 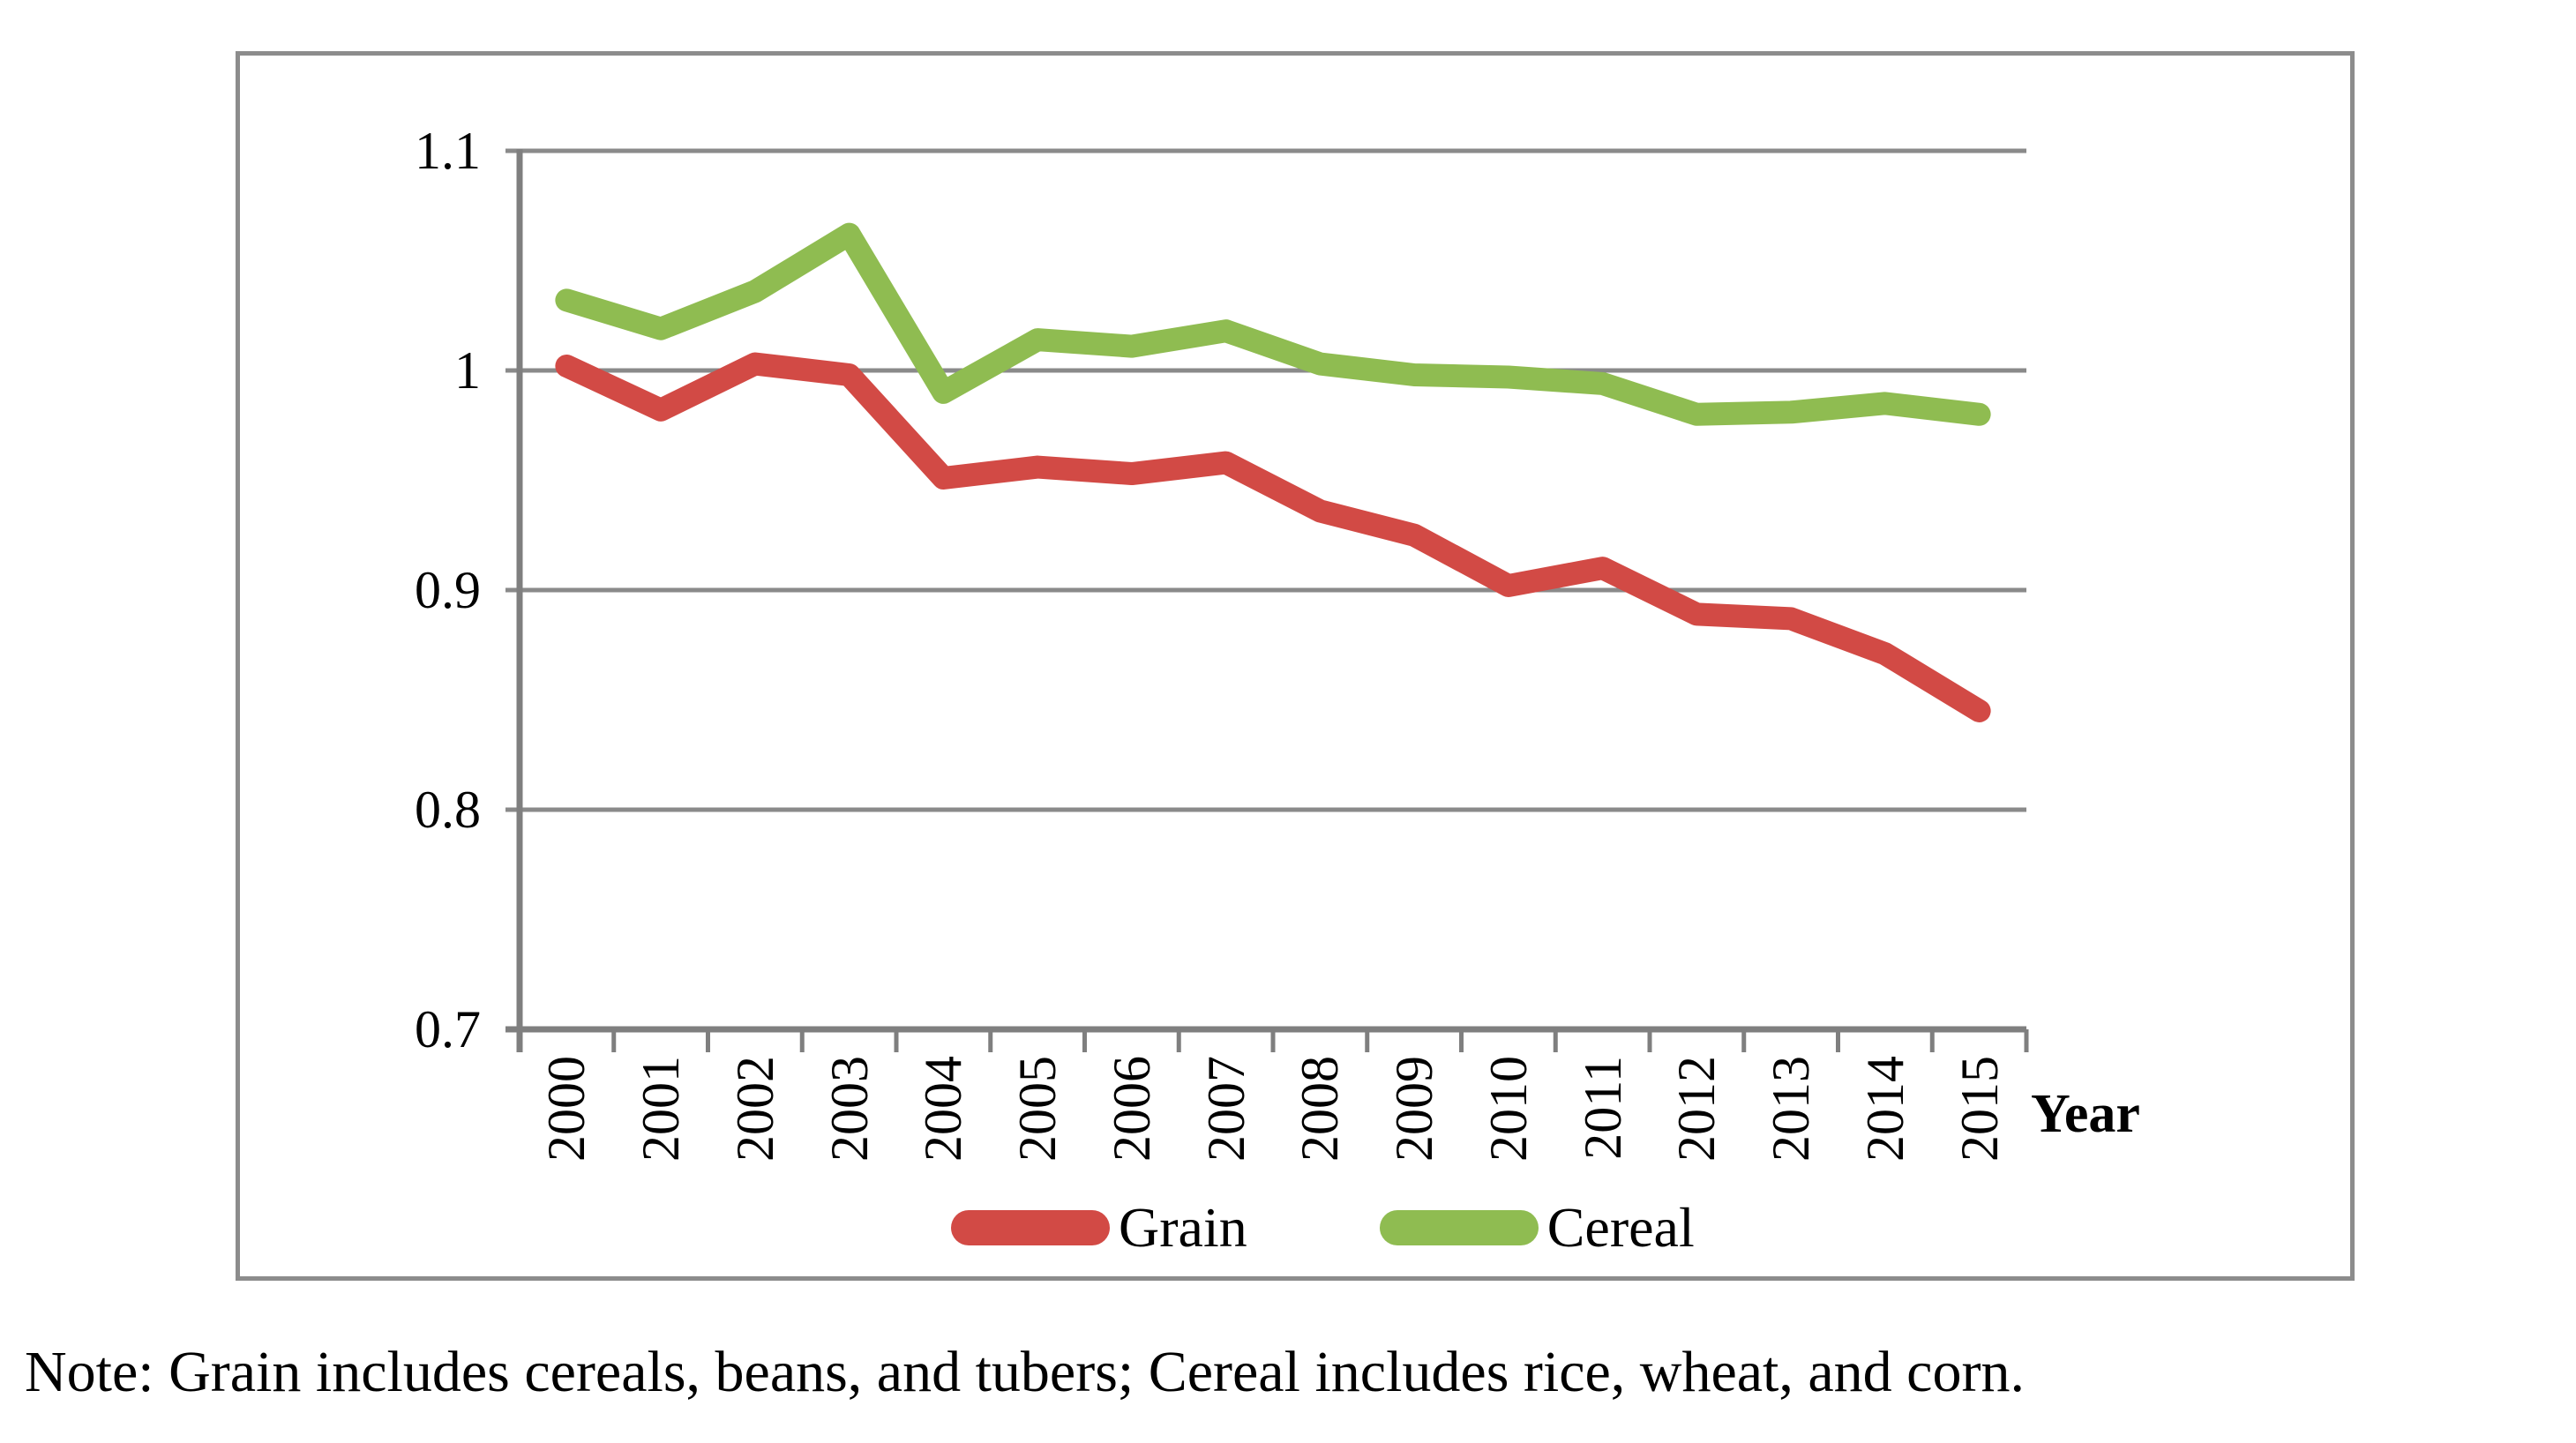 I want to click on legend-label-cereal: Cereal, so click(x=1621, y=1227).